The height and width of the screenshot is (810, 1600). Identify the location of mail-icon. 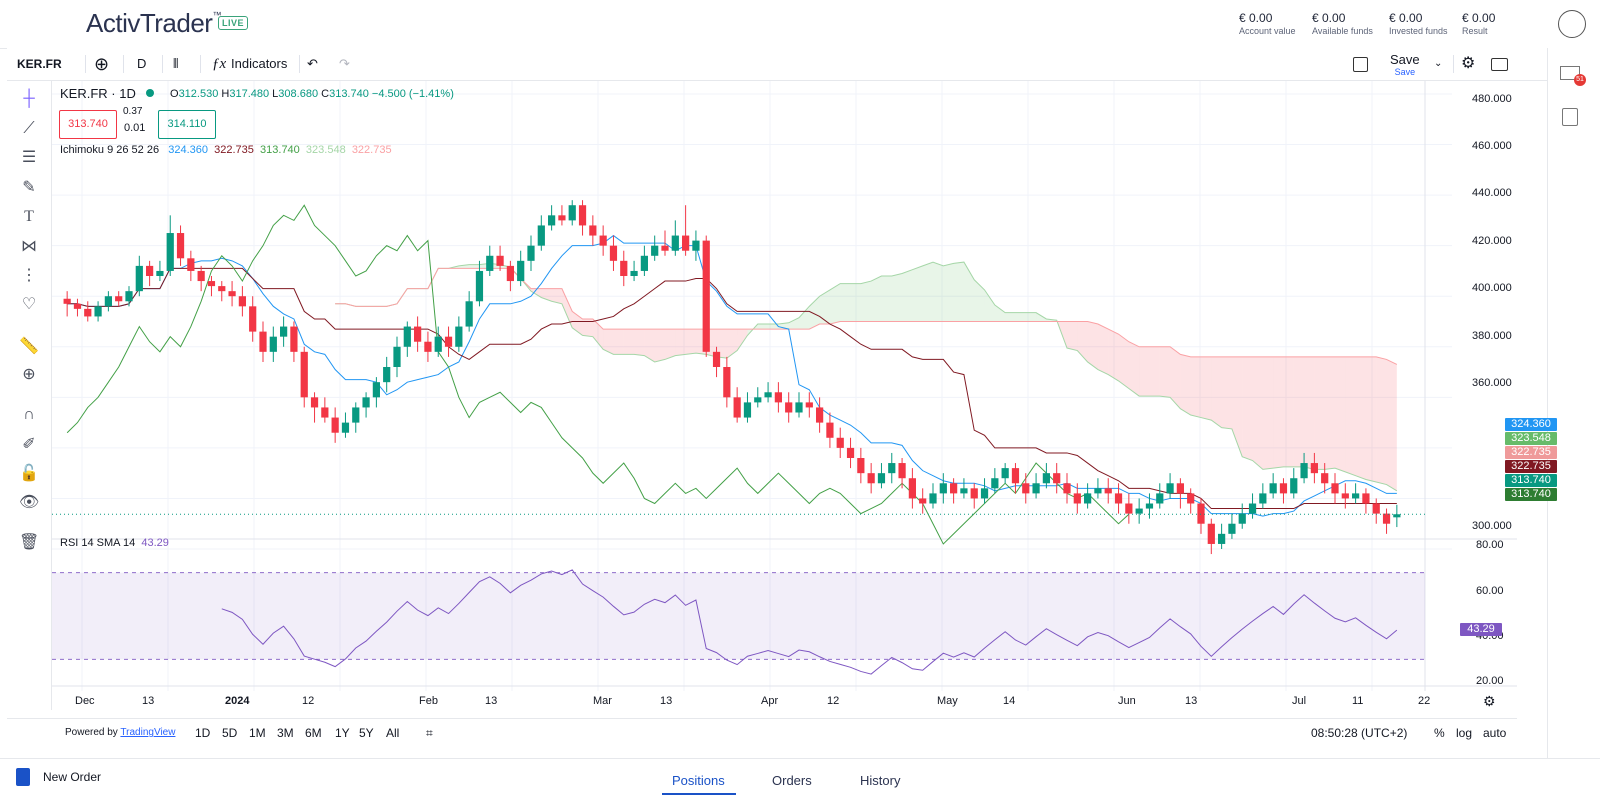
(1570, 73).